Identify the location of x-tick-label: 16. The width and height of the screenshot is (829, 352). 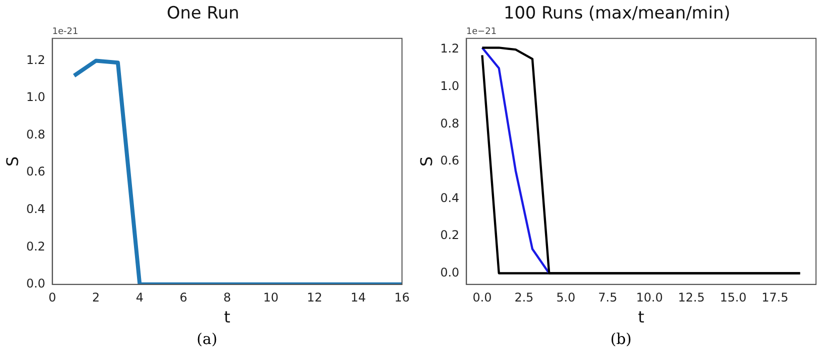
(402, 297).